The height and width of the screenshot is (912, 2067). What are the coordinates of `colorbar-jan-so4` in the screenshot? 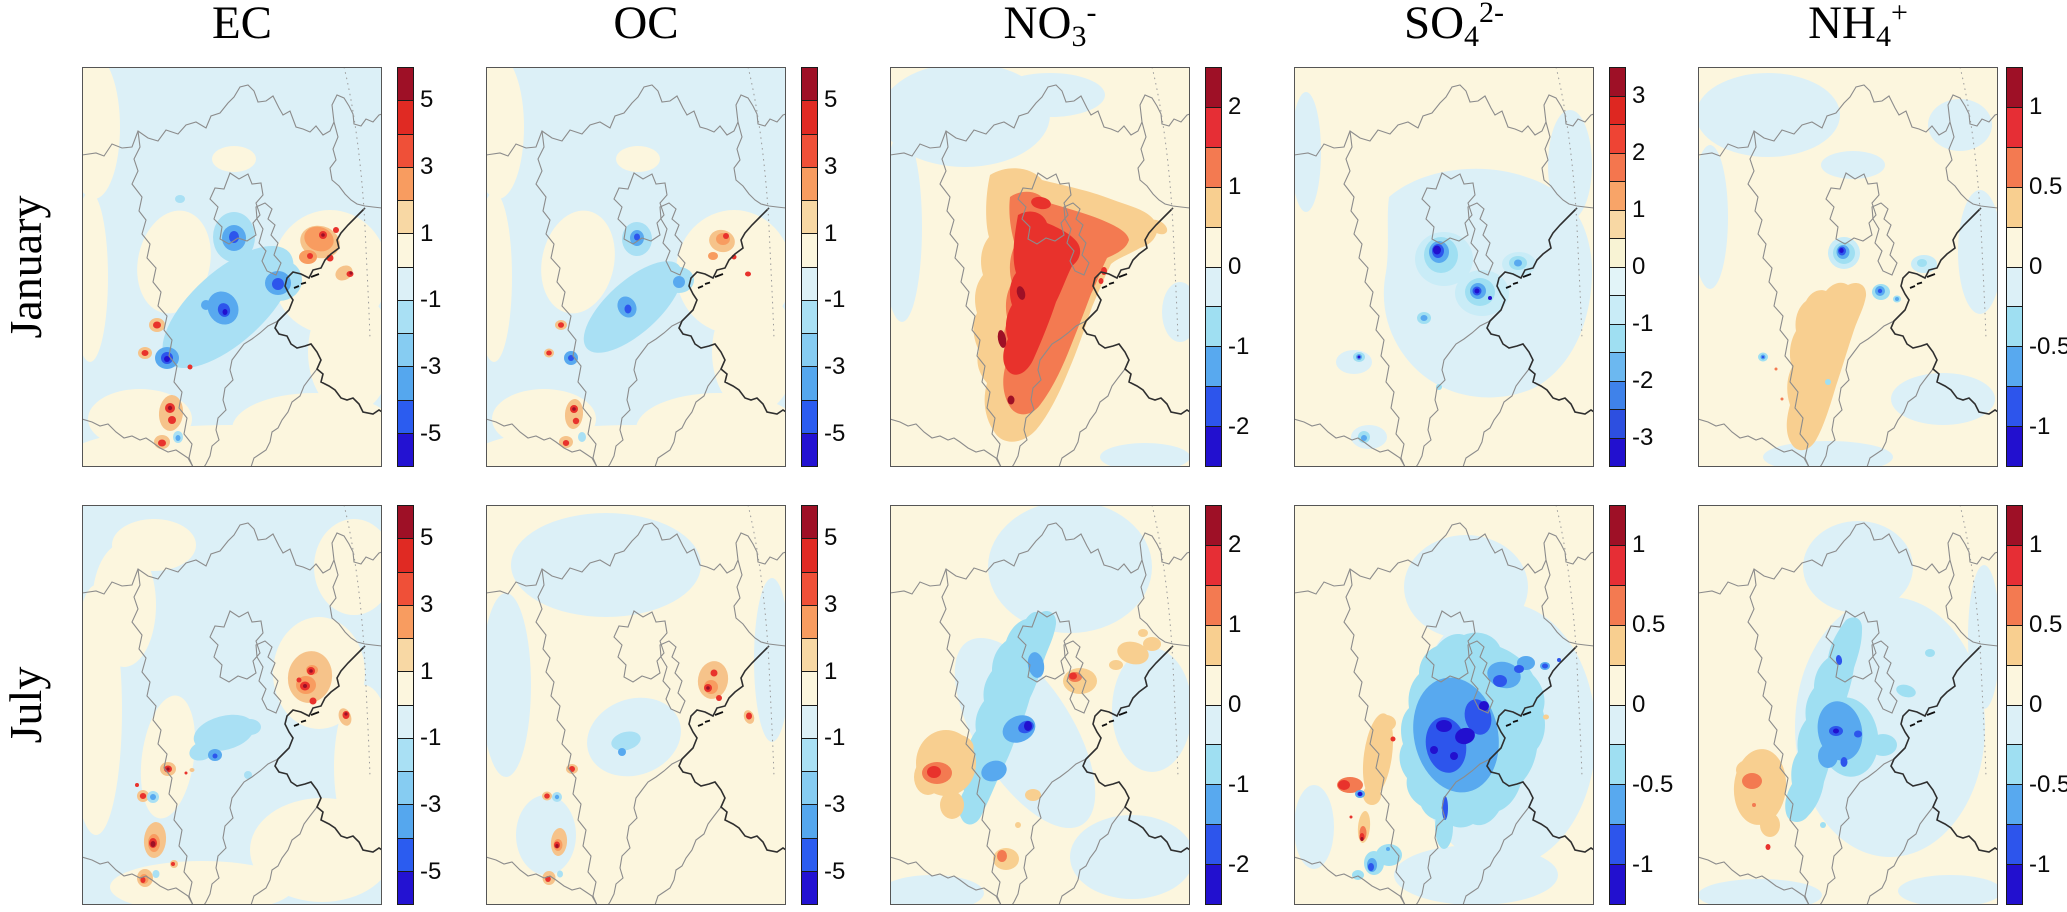 It's located at (1617, 267).